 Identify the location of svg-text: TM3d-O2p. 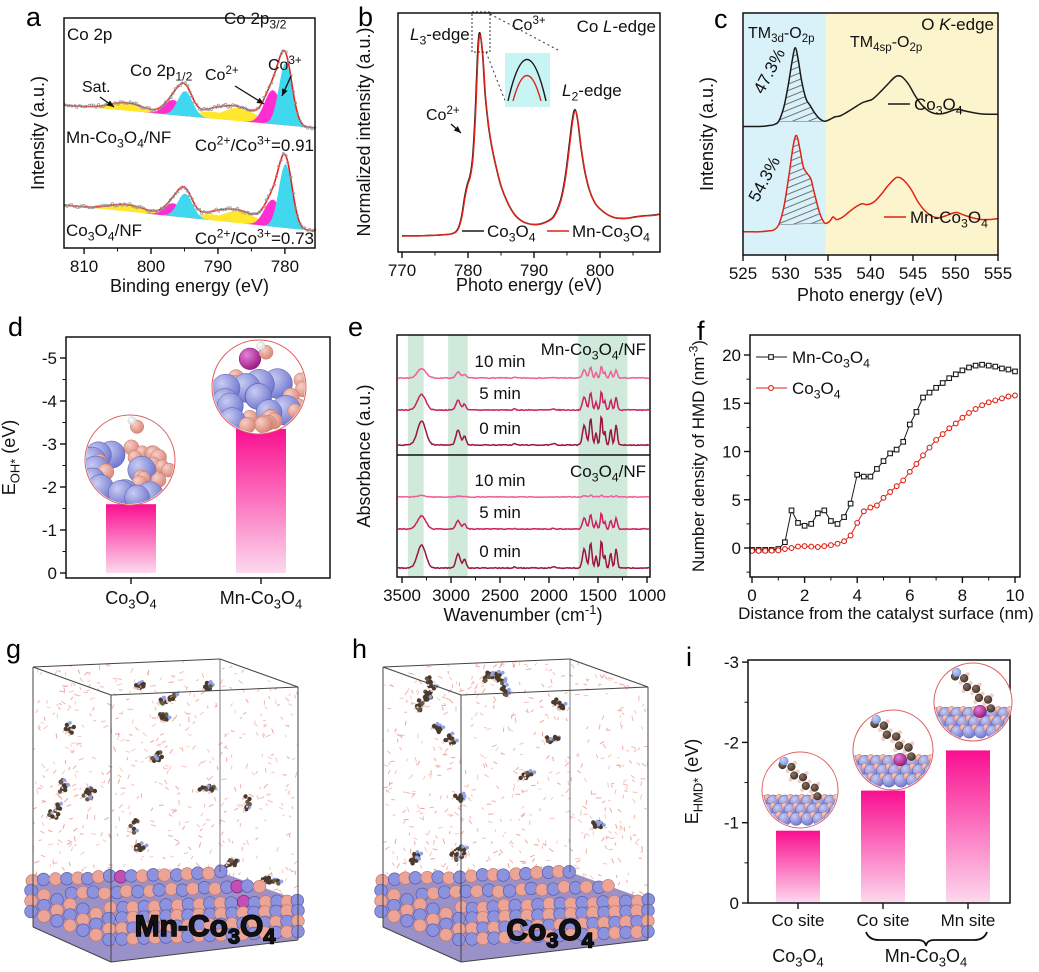
(781, 35).